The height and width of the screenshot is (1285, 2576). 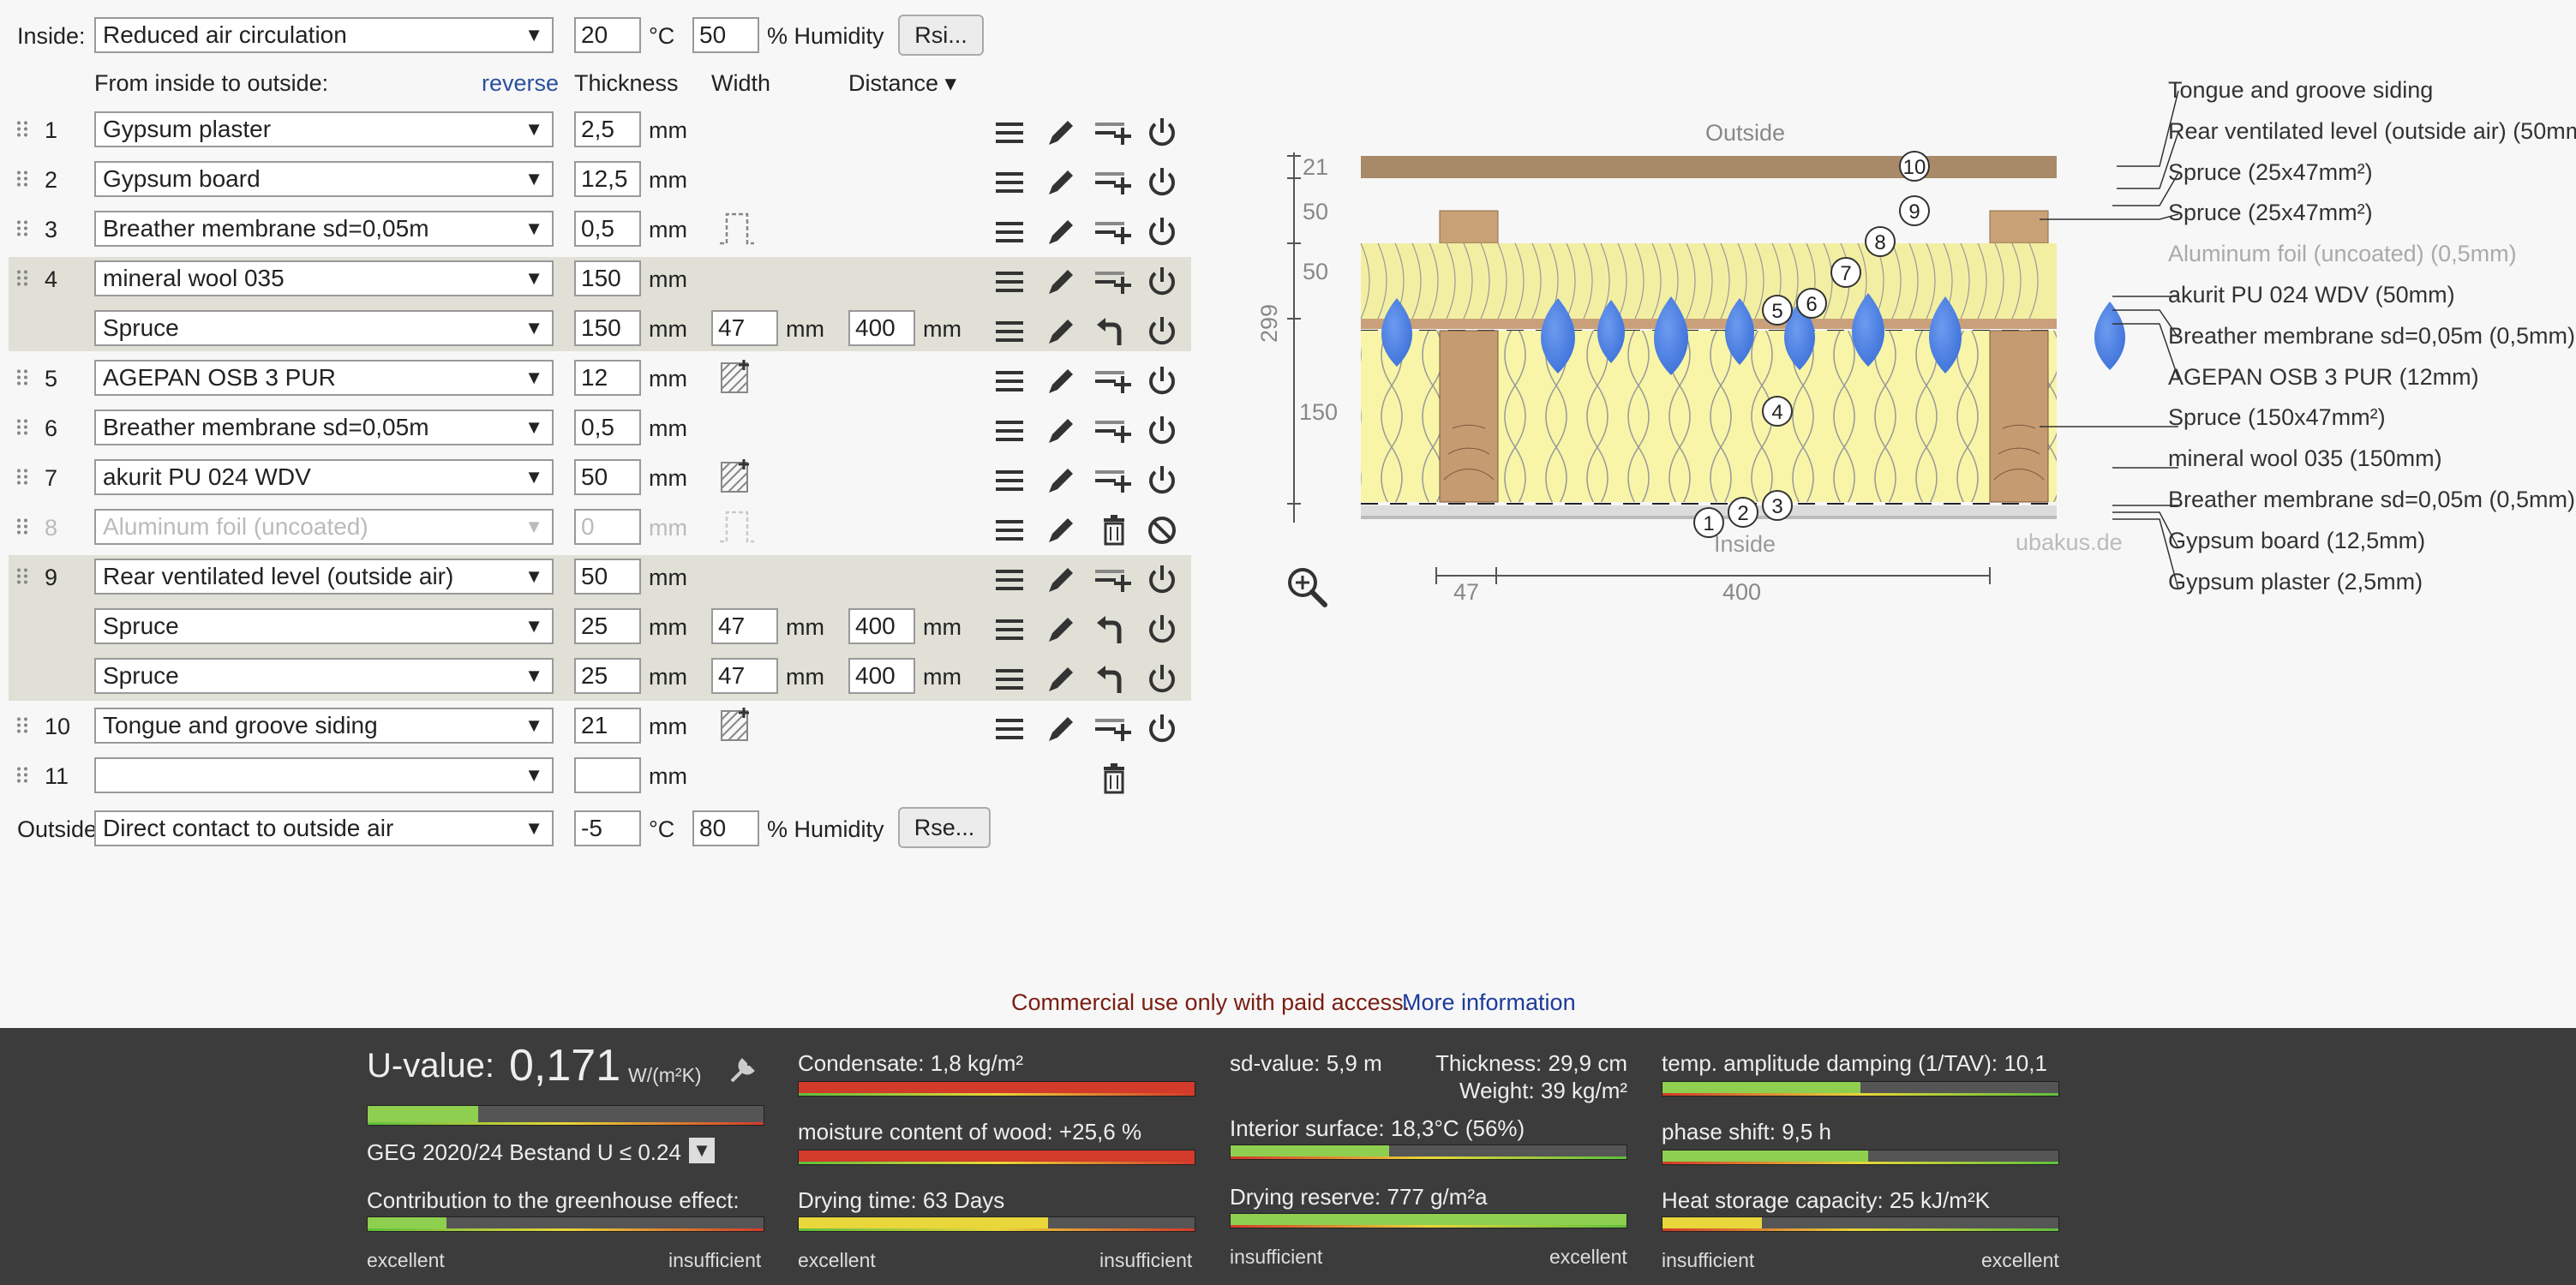 I want to click on distance-header: Distance ▾, so click(x=902, y=83).